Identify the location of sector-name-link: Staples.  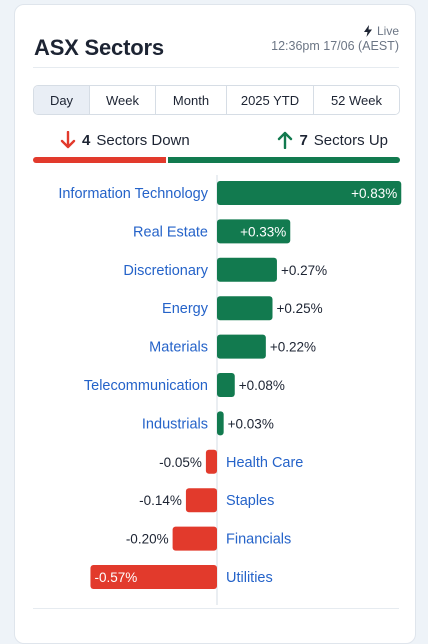
(250, 501).